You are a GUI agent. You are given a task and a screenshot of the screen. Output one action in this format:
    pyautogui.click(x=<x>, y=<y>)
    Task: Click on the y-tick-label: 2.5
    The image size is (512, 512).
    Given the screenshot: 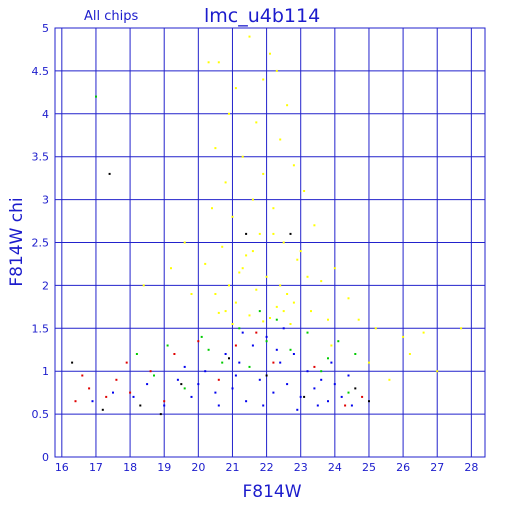 What is the action you would take?
    pyautogui.click(x=41, y=243)
    